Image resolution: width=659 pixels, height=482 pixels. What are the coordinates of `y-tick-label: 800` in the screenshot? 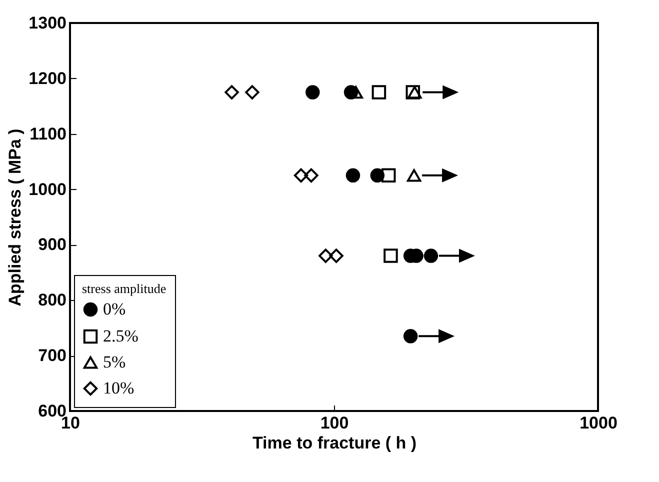 It's located at (52, 300).